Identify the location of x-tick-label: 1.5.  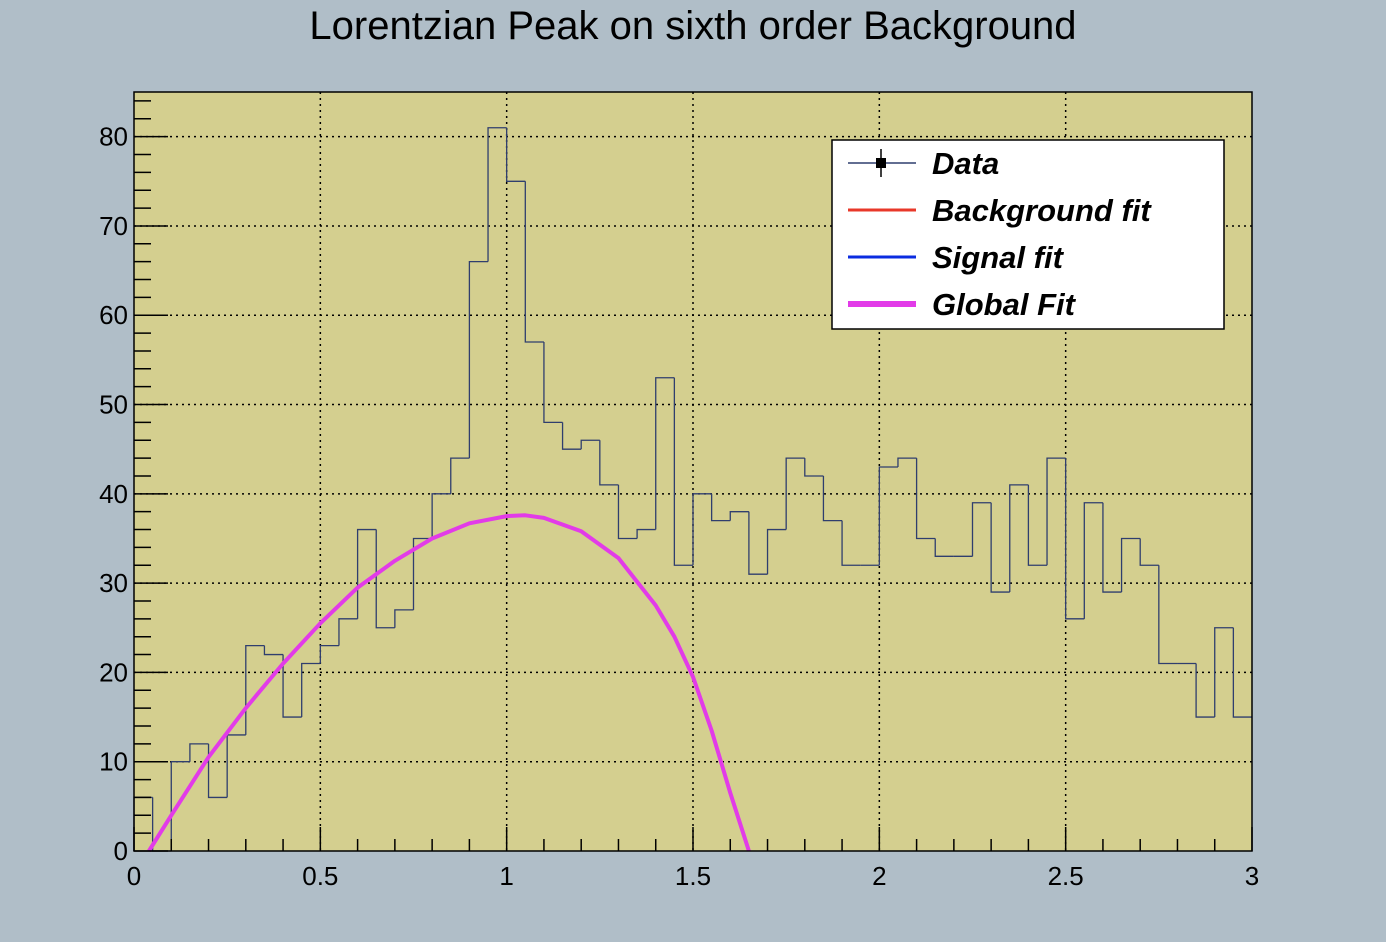
(693, 876).